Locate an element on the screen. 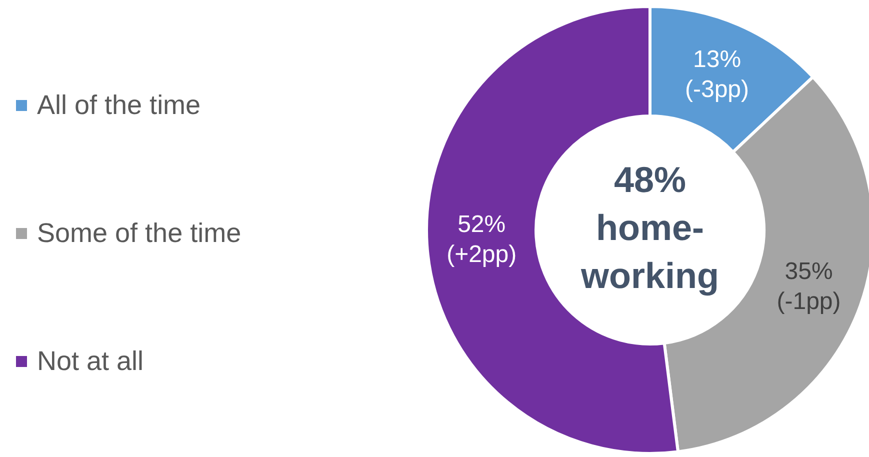  data-label: 13% (-3pp) is located at coordinates (717, 74).